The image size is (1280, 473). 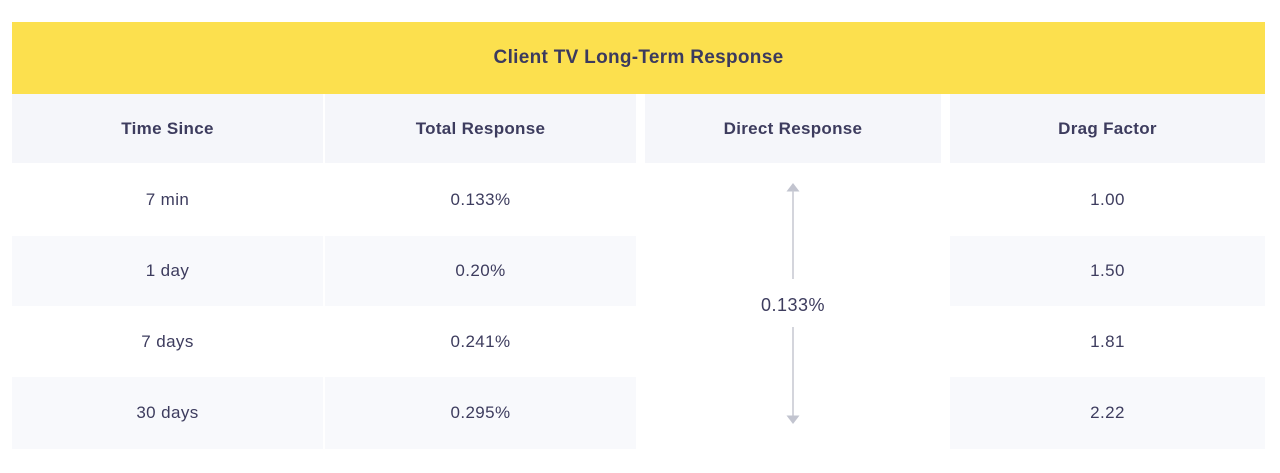 What do you see at coordinates (793, 233) in the screenshot?
I see `arrow-up-icon` at bounding box center [793, 233].